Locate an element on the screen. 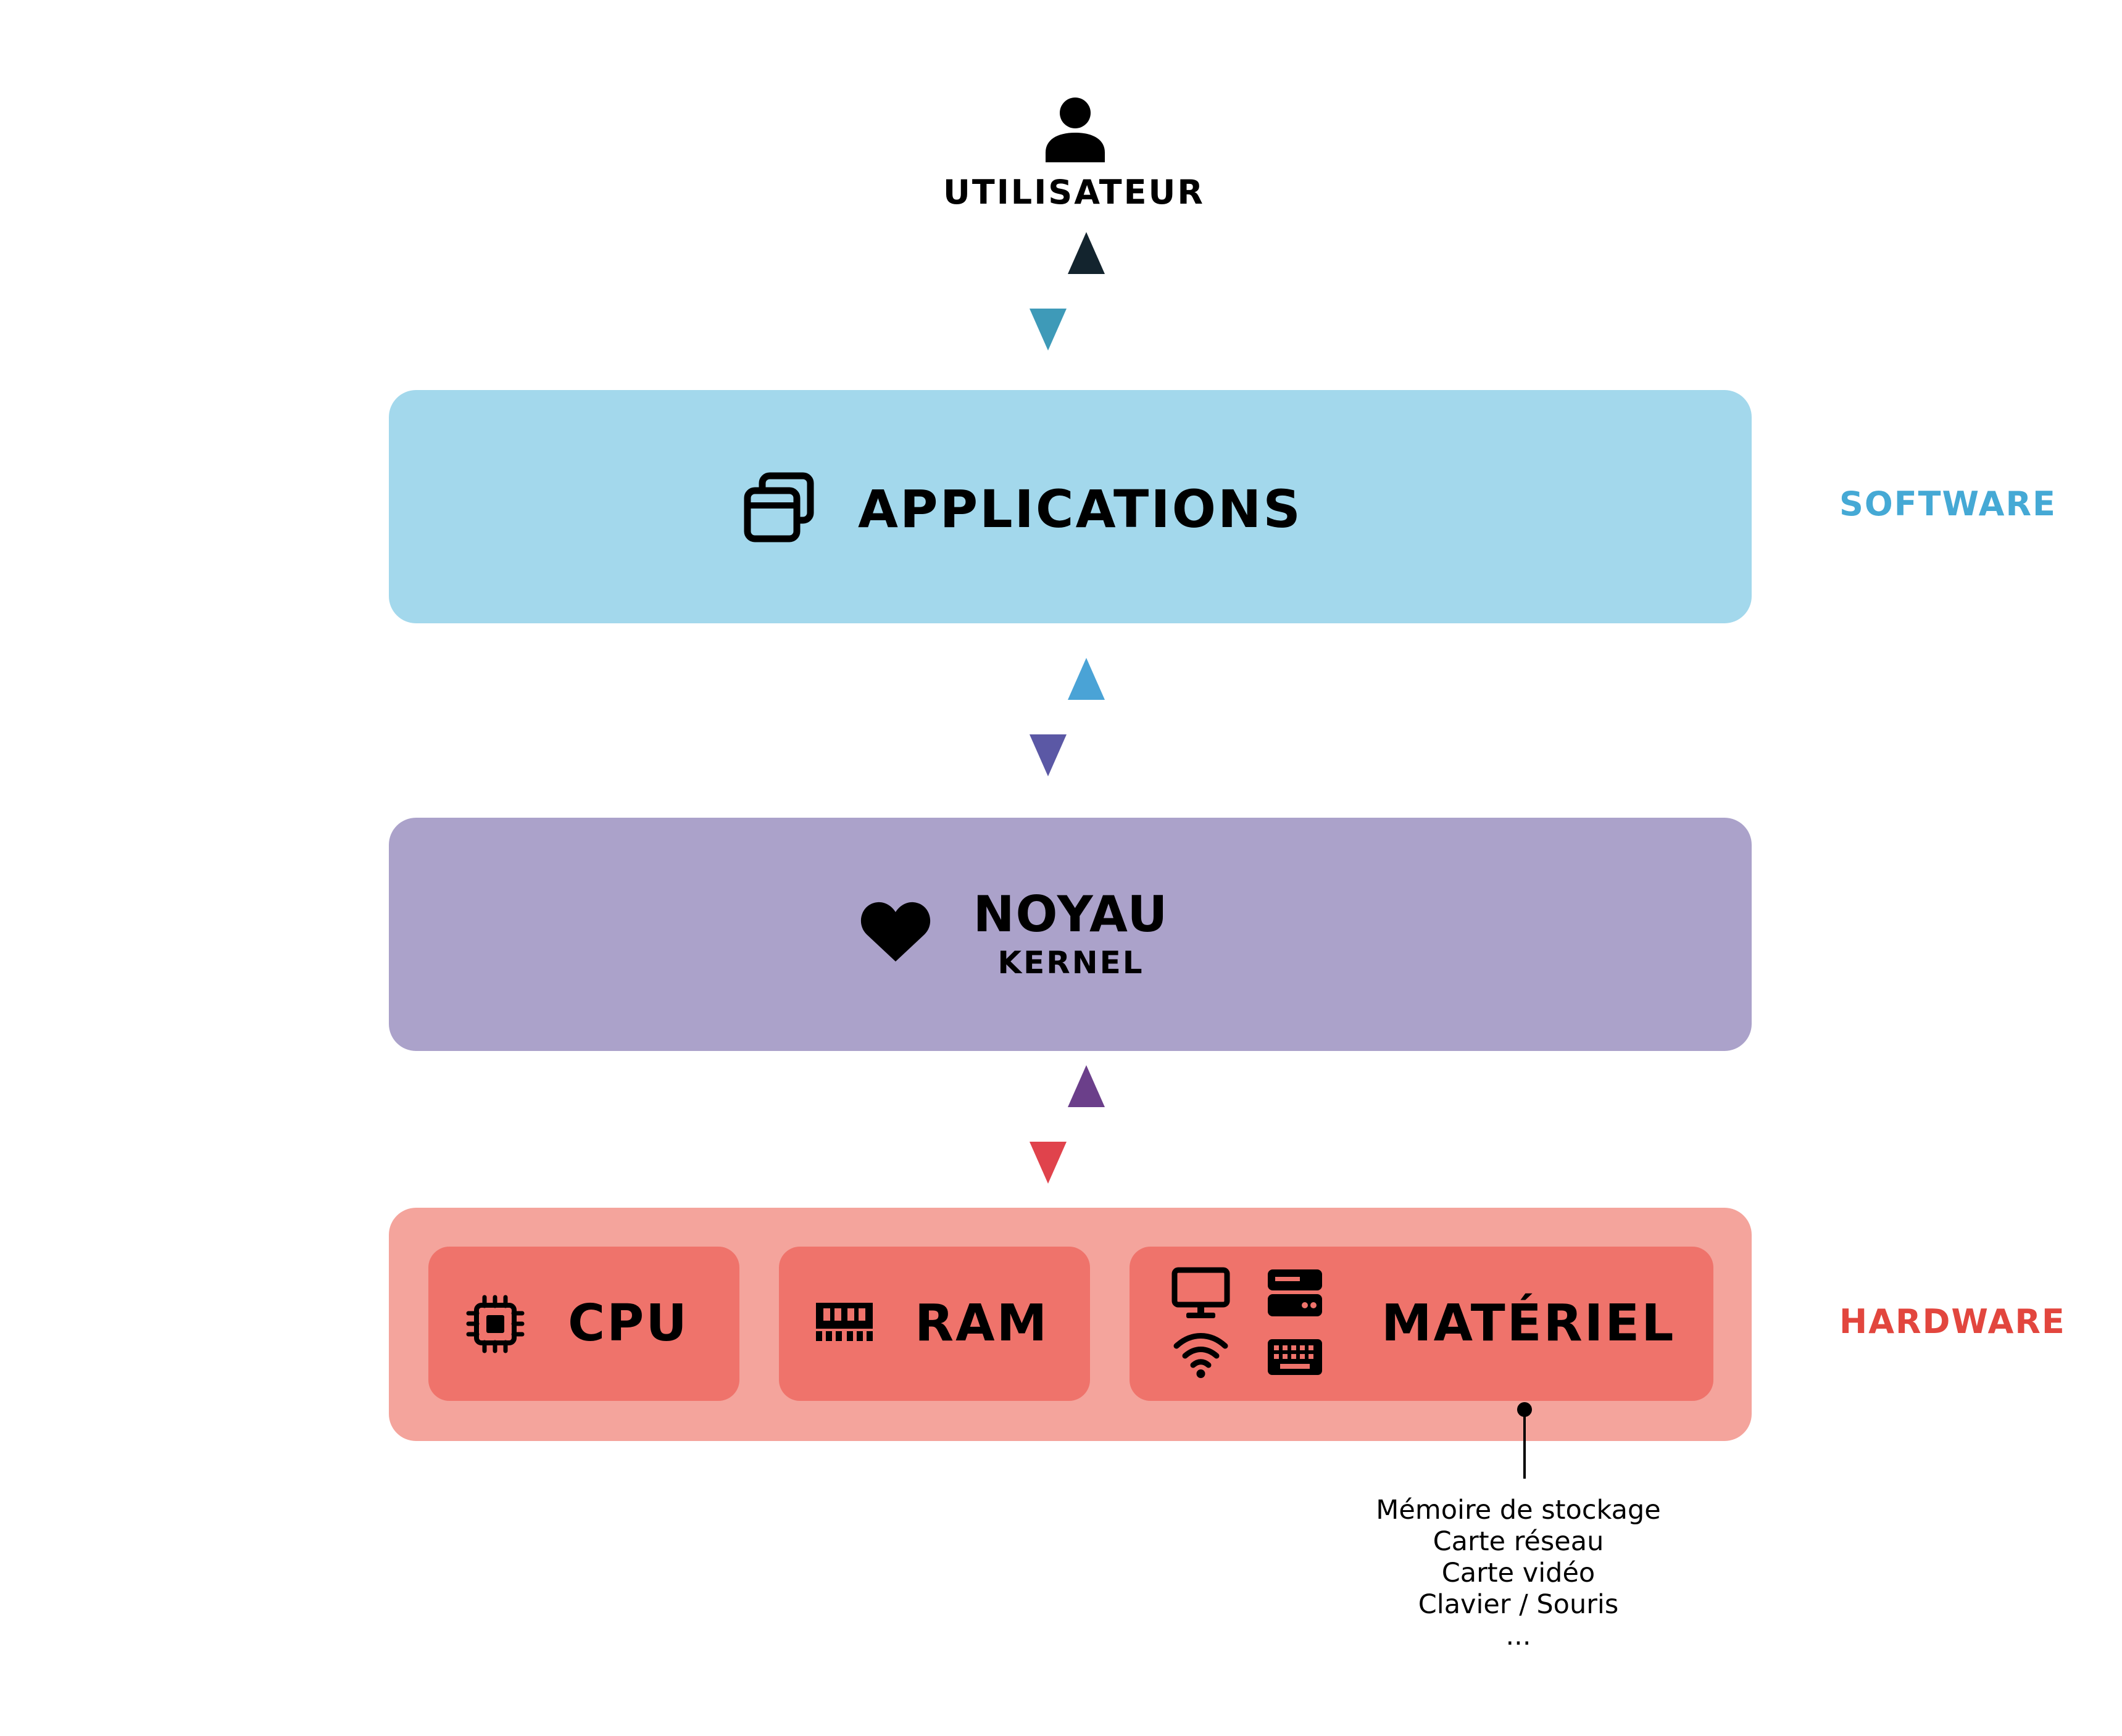  drive-icon is located at coordinates (1295, 1292).